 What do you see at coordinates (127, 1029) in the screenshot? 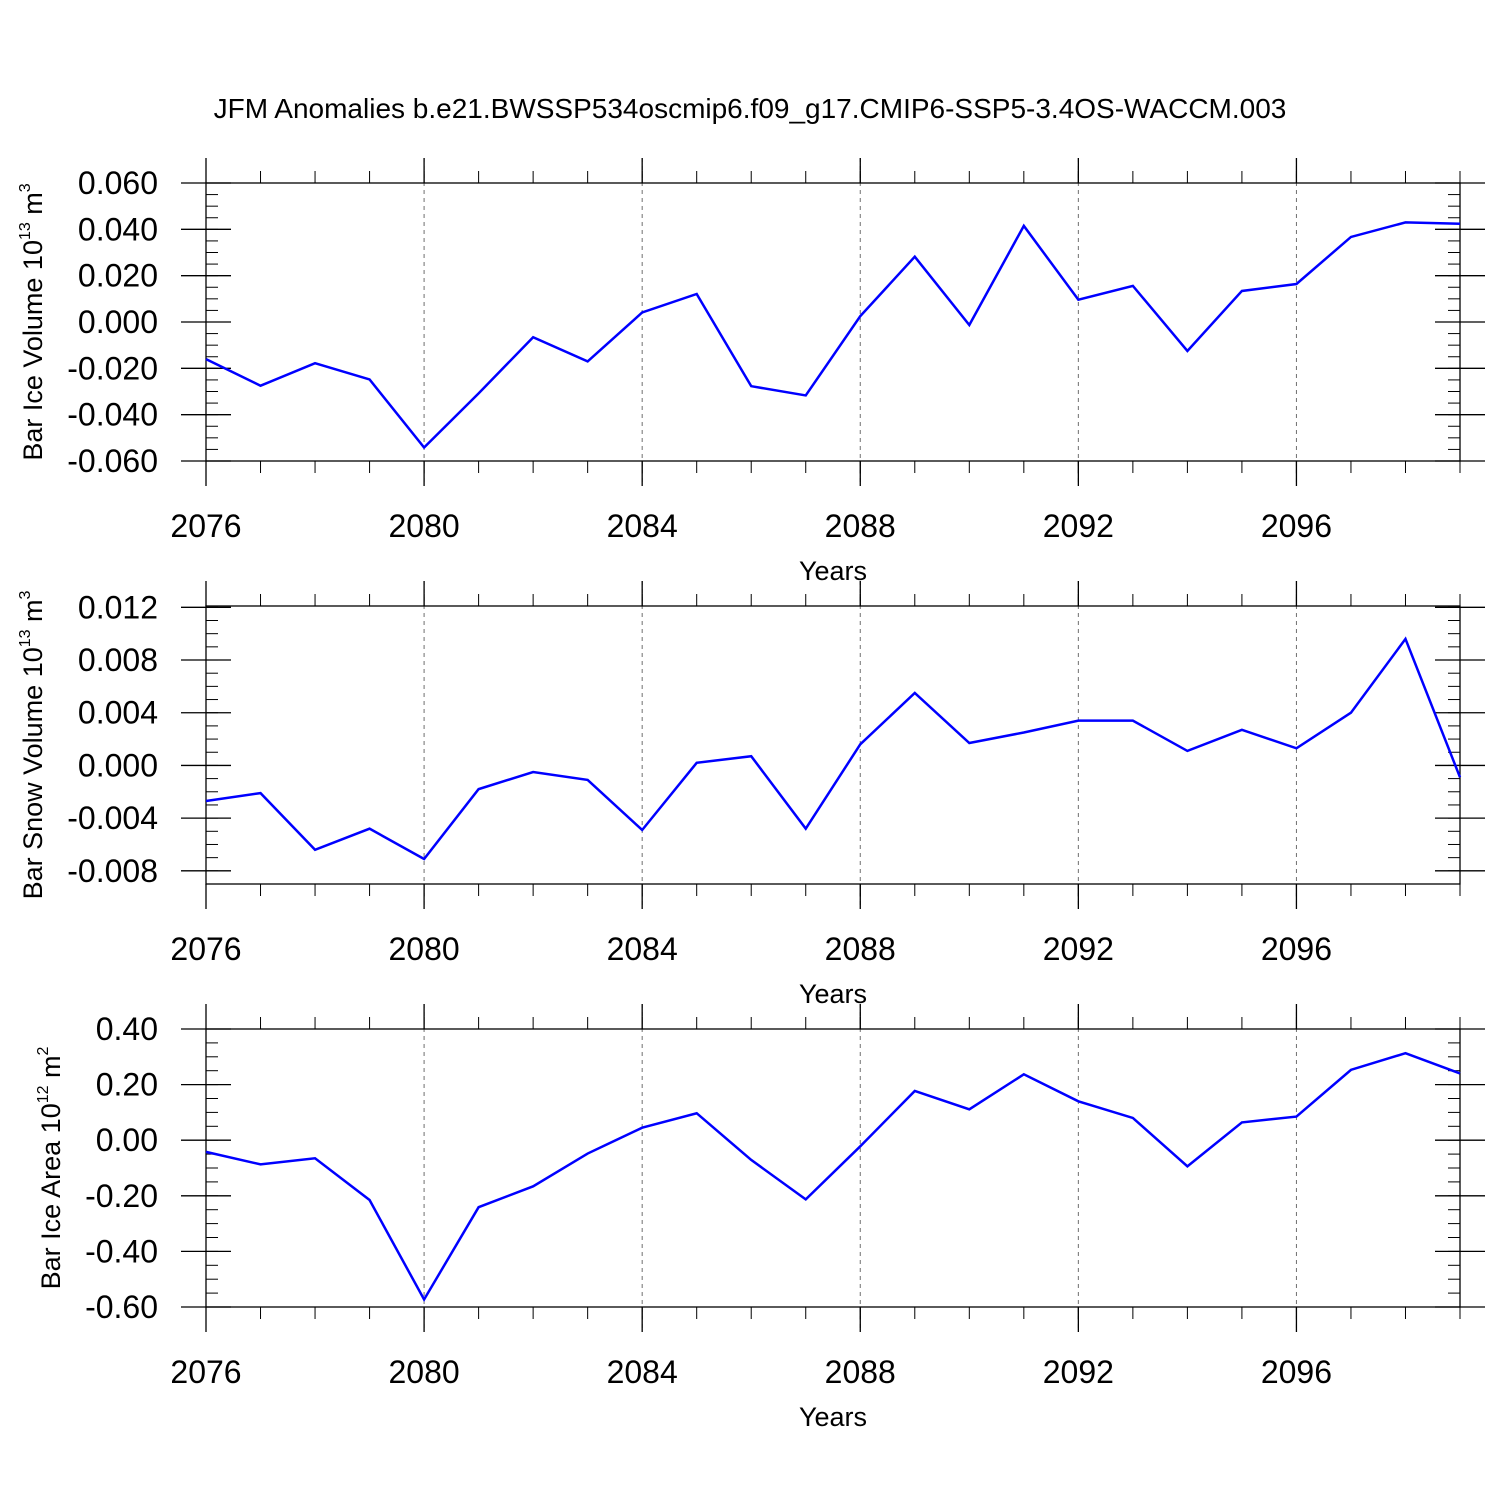
I see `y-tick-label: 0.40` at bounding box center [127, 1029].